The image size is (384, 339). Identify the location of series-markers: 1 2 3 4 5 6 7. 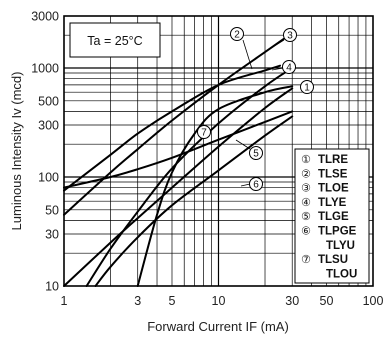
(255, 109).